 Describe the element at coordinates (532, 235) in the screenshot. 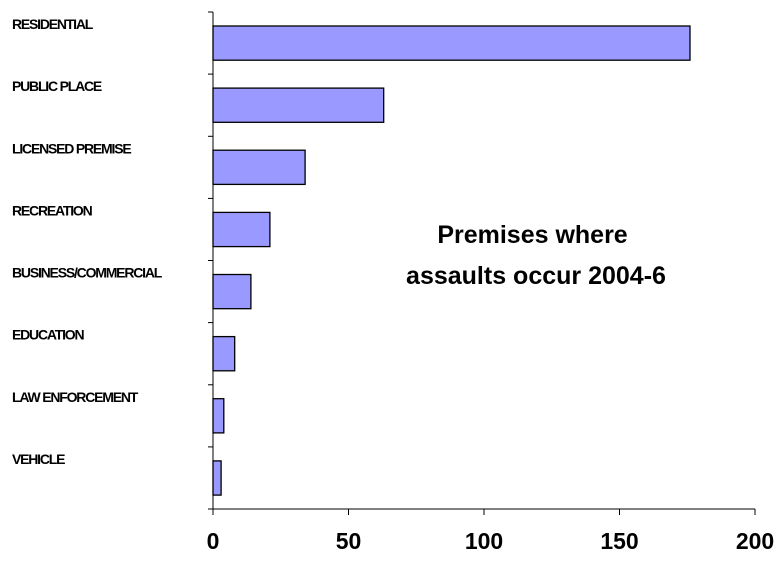

I see `chart-title-line-1: Premises where` at that location.